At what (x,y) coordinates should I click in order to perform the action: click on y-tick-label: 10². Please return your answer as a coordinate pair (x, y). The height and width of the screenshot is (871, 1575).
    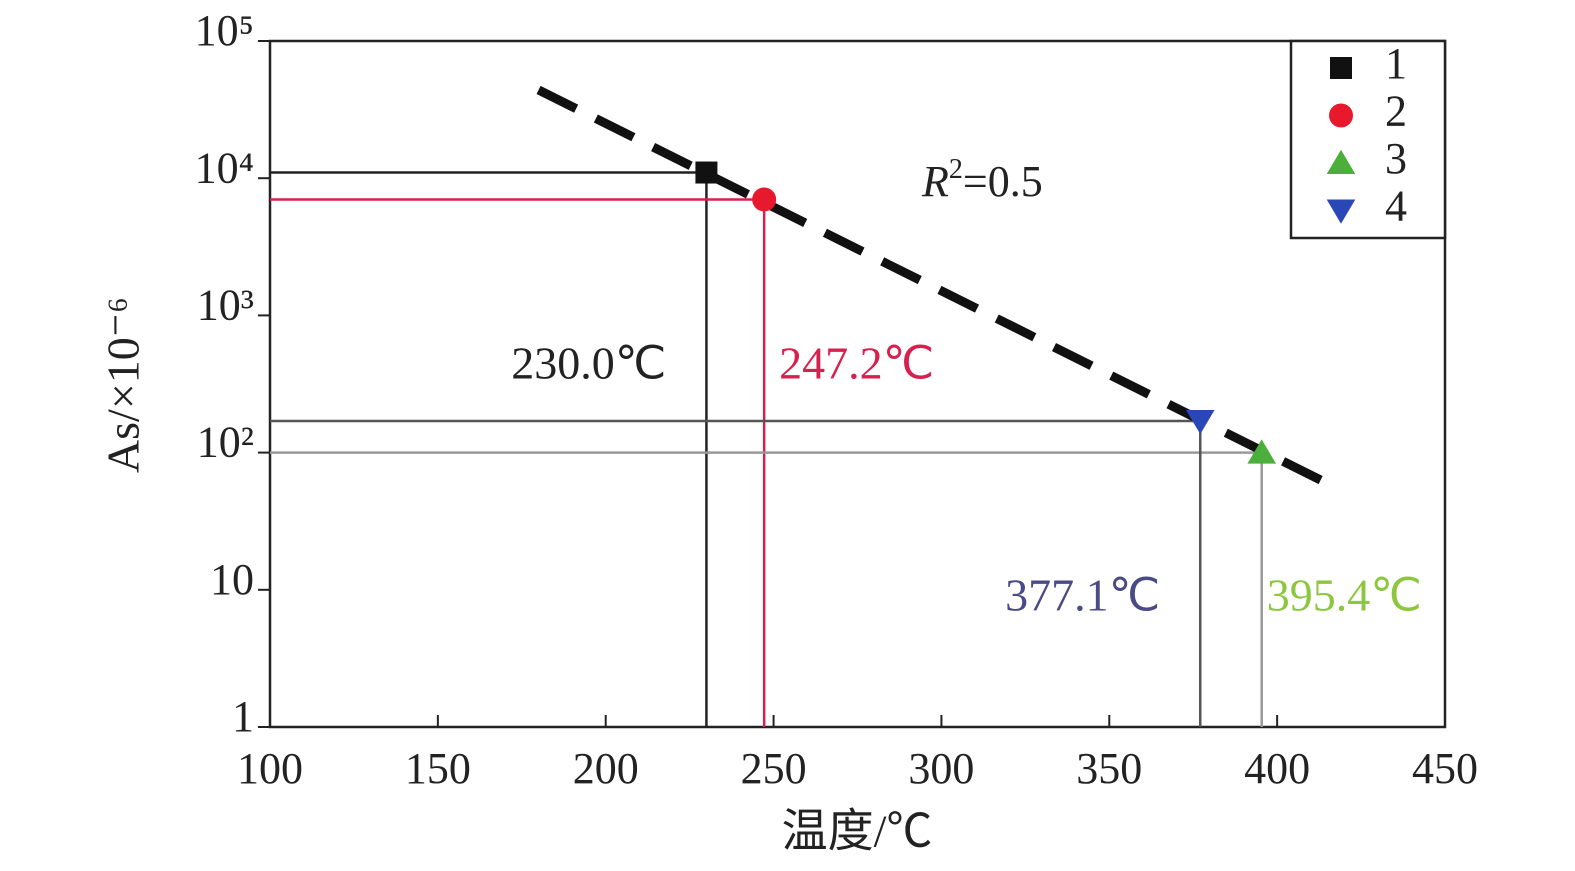
    Looking at the image, I should click on (225, 442).